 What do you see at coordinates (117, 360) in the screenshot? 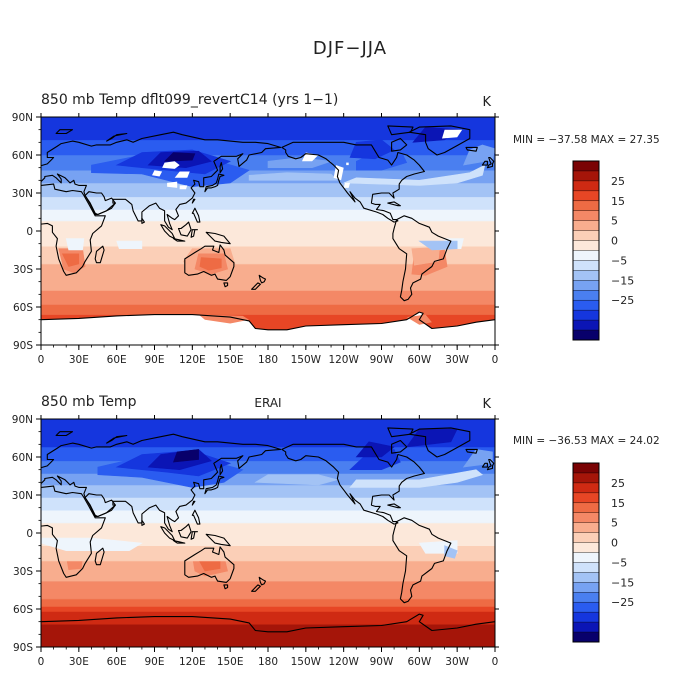
I see `x-tick-label: 60E` at bounding box center [117, 360].